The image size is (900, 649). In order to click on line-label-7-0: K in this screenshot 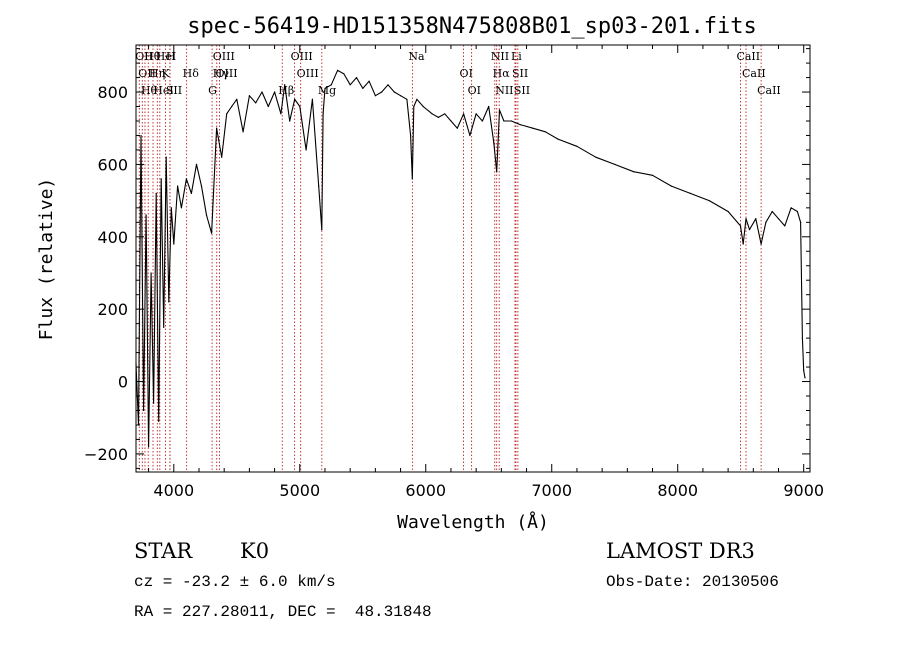, I will do `click(165, 73)`.